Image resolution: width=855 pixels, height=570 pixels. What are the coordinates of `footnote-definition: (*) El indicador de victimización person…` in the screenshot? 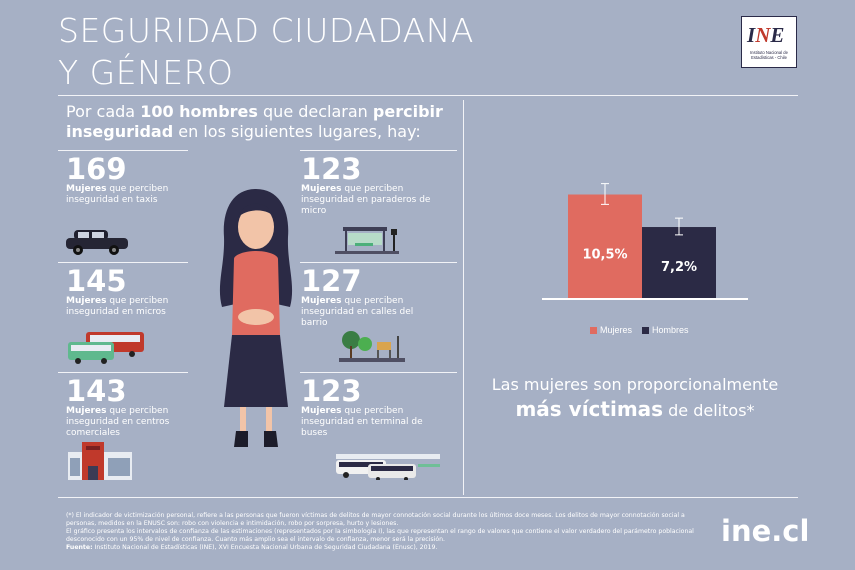 It's located at (375, 519).